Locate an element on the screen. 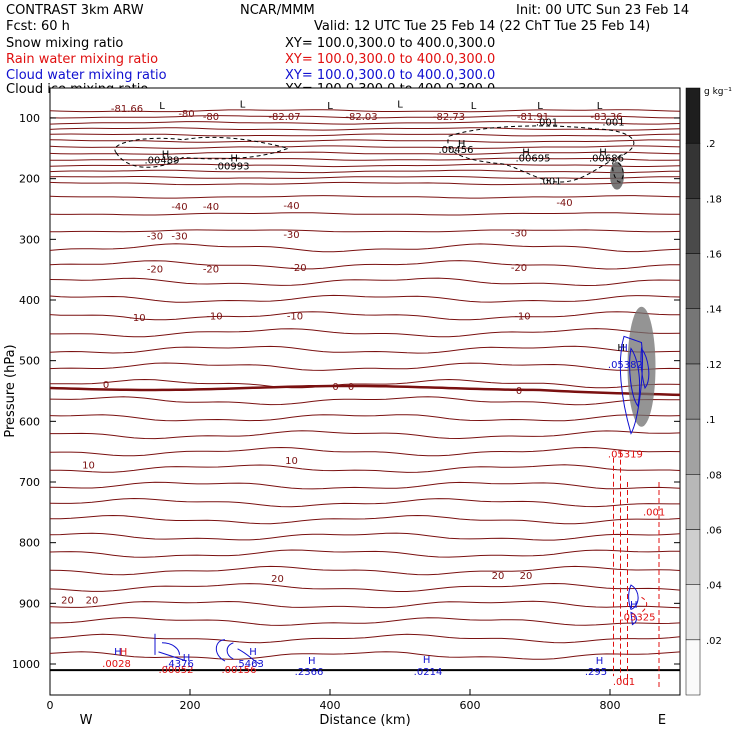 The image size is (740, 740). y-tick-label: 700 is located at coordinates (29, 482).